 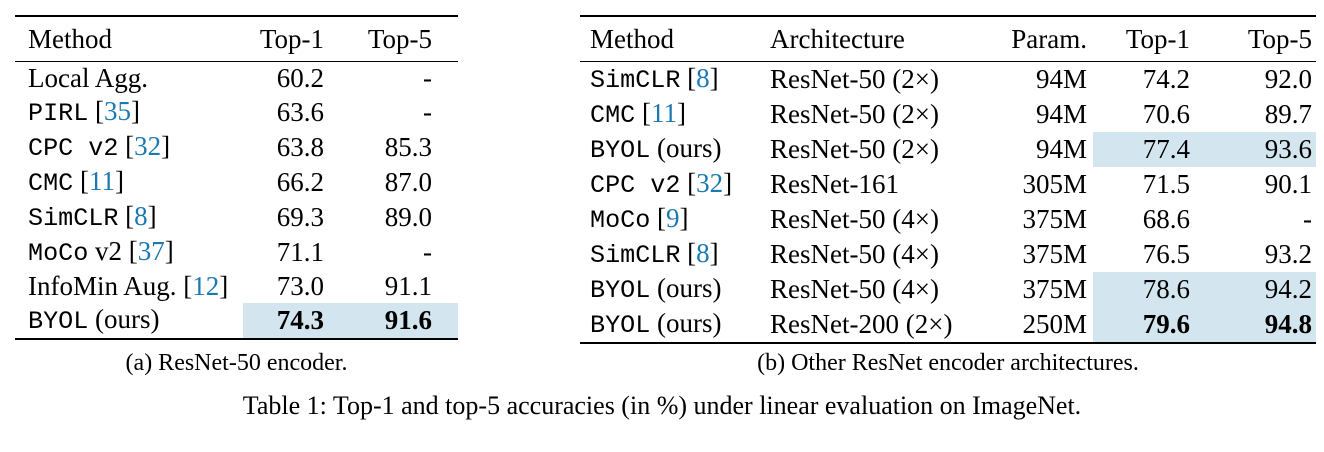 What do you see at coordinates (1045, 39) in the screenshot?
I see `column-header-param: Param.` at bounding box center [1045, 39].